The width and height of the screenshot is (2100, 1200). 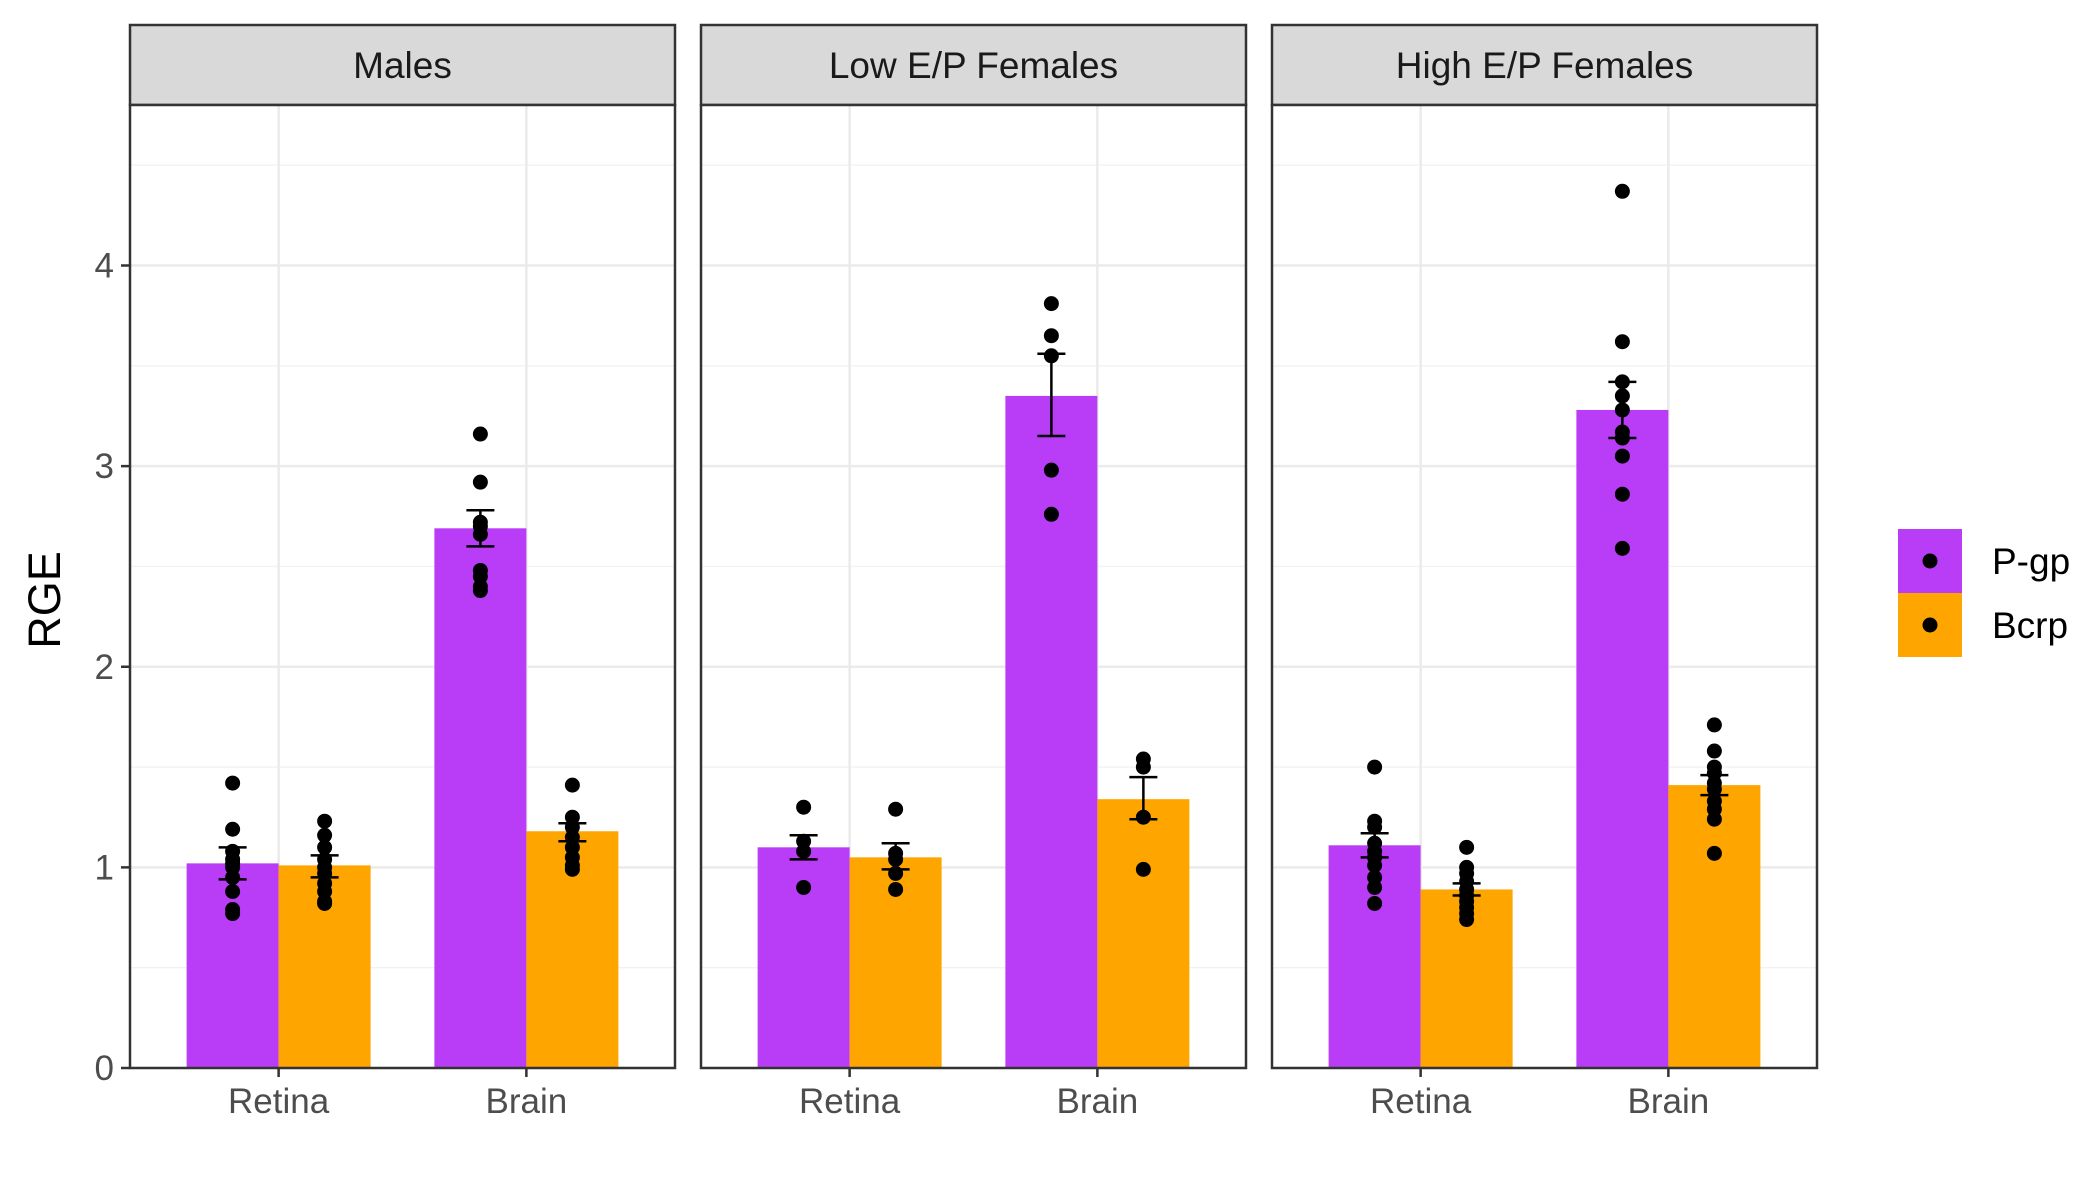 I want to click on y-tick-label: 3, so click(x=104, y=466).